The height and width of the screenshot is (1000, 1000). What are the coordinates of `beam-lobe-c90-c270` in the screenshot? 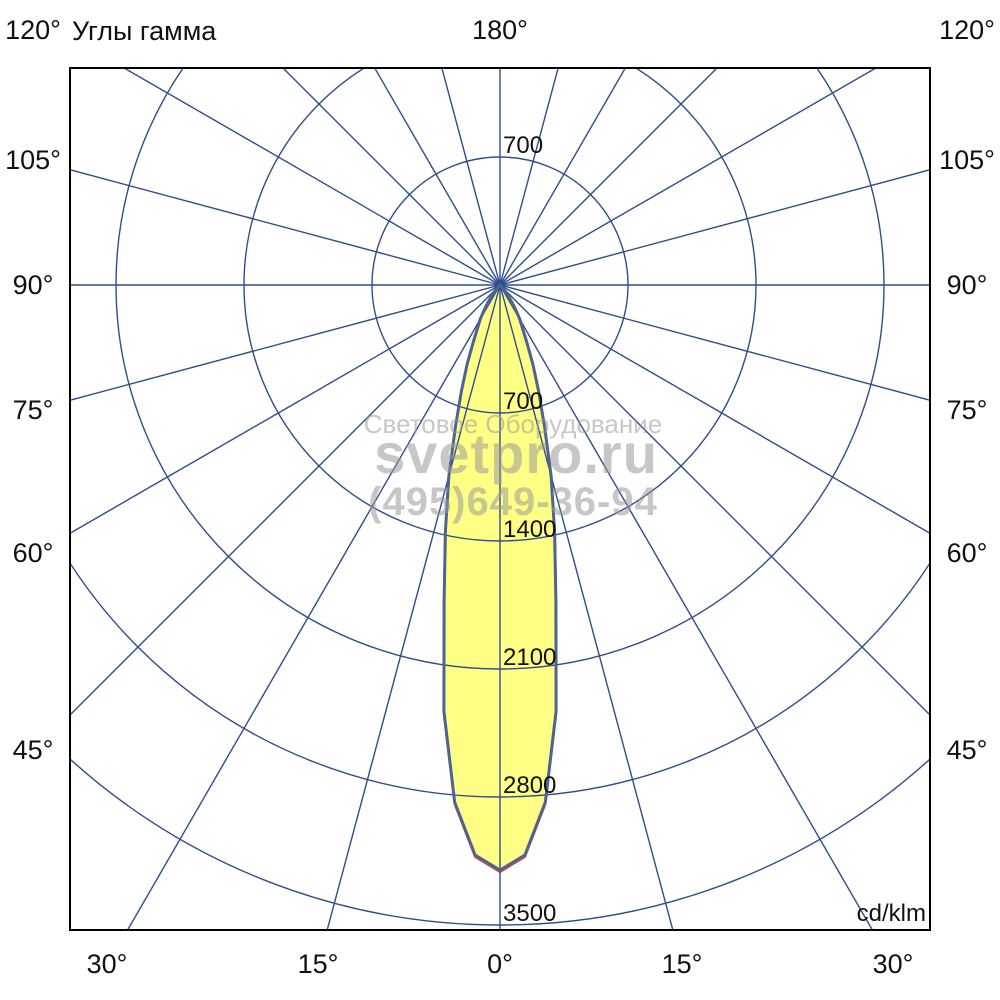 It's located at (500, 577).